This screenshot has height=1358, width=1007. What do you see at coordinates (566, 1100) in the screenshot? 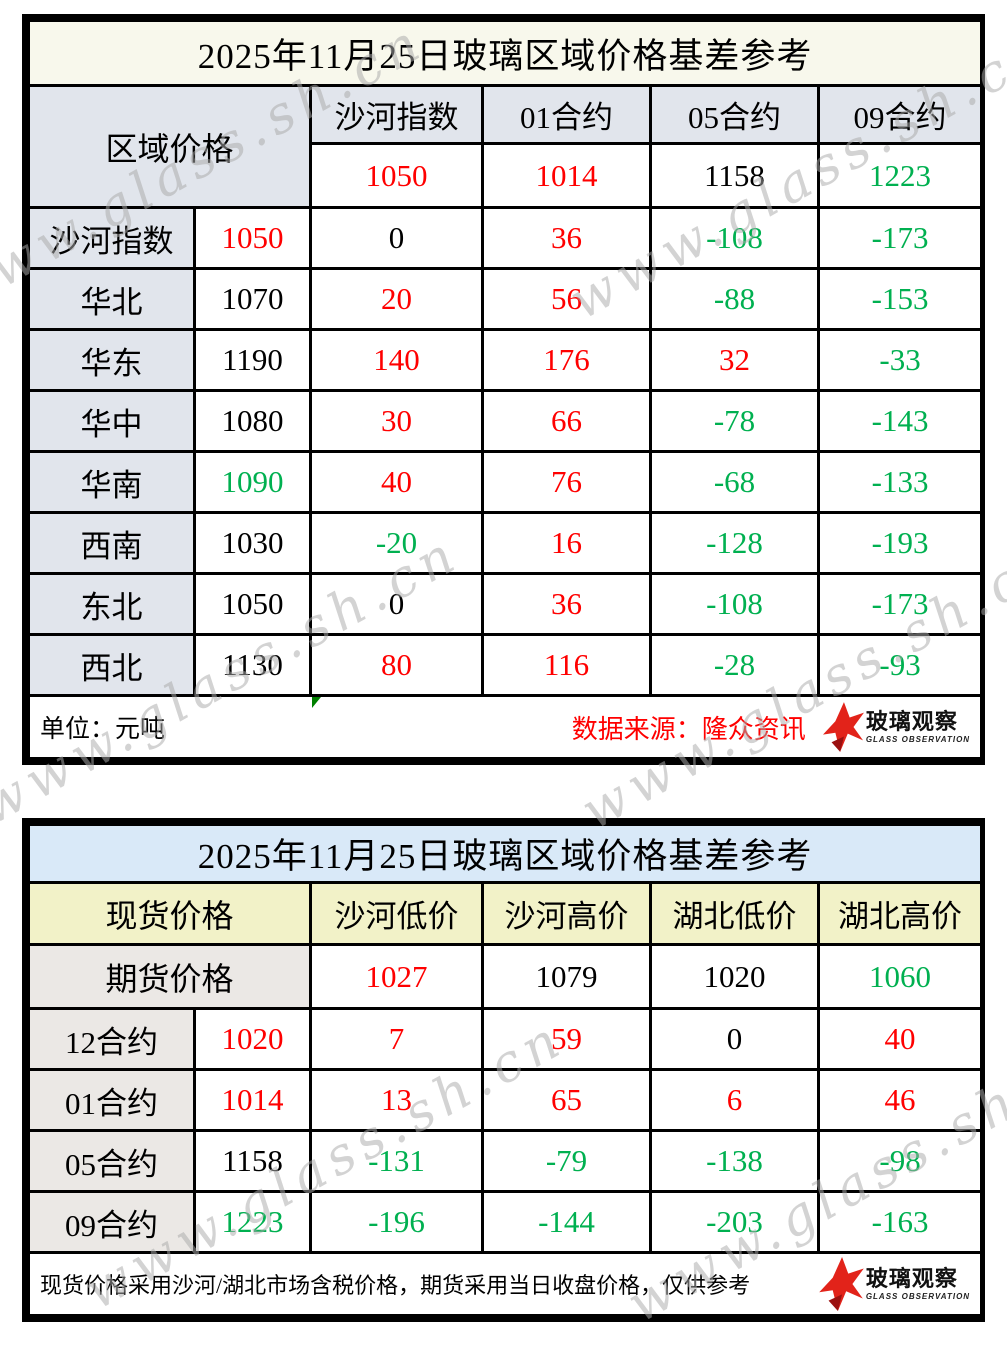
I see `basis-value-cell: 65` at bounding box center [566, 1100].